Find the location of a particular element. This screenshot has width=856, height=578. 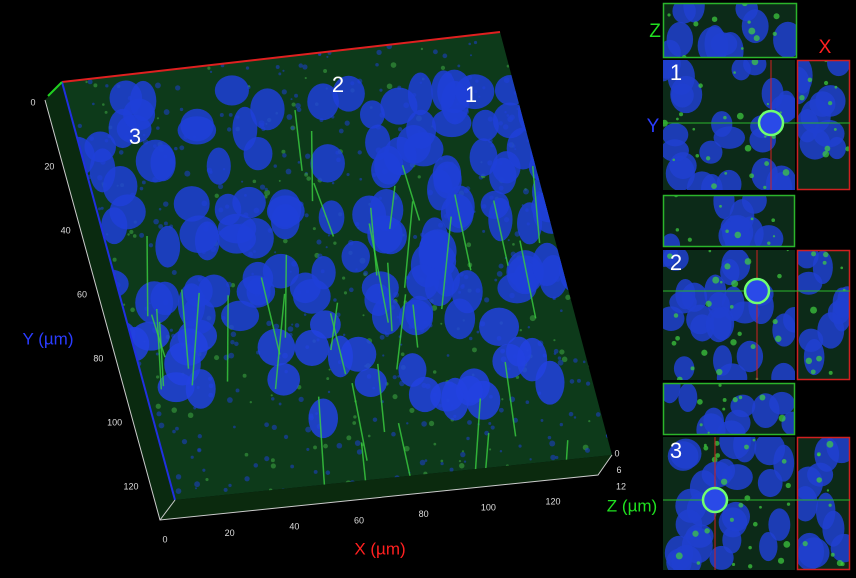

panel-x-label: X is located at coordinates (825, 47).